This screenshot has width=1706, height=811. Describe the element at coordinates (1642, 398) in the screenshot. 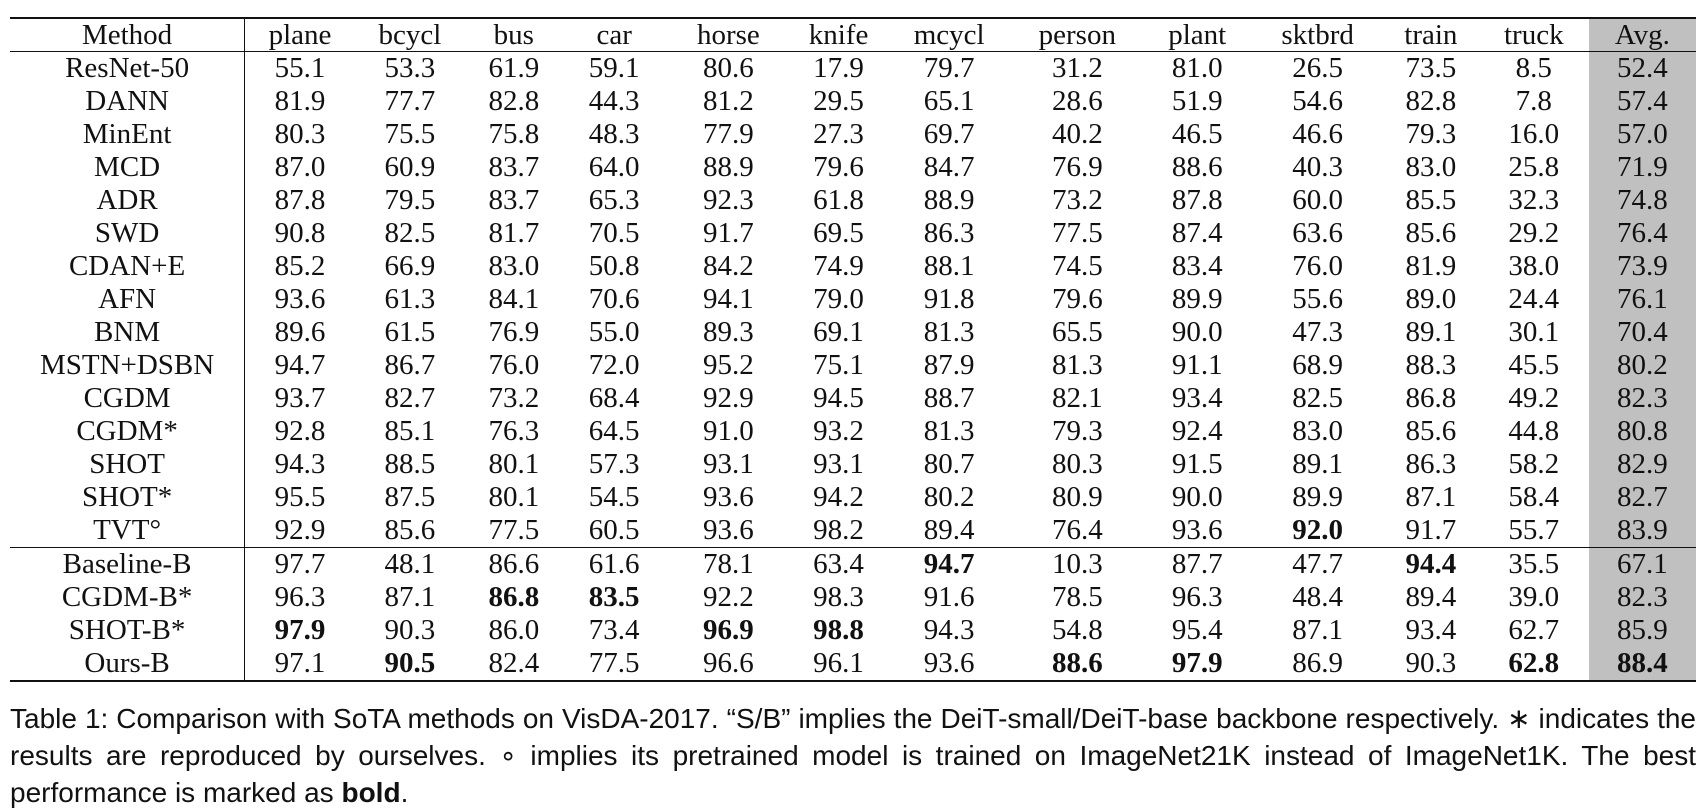

I see `value-cell: 82.3` at that location.